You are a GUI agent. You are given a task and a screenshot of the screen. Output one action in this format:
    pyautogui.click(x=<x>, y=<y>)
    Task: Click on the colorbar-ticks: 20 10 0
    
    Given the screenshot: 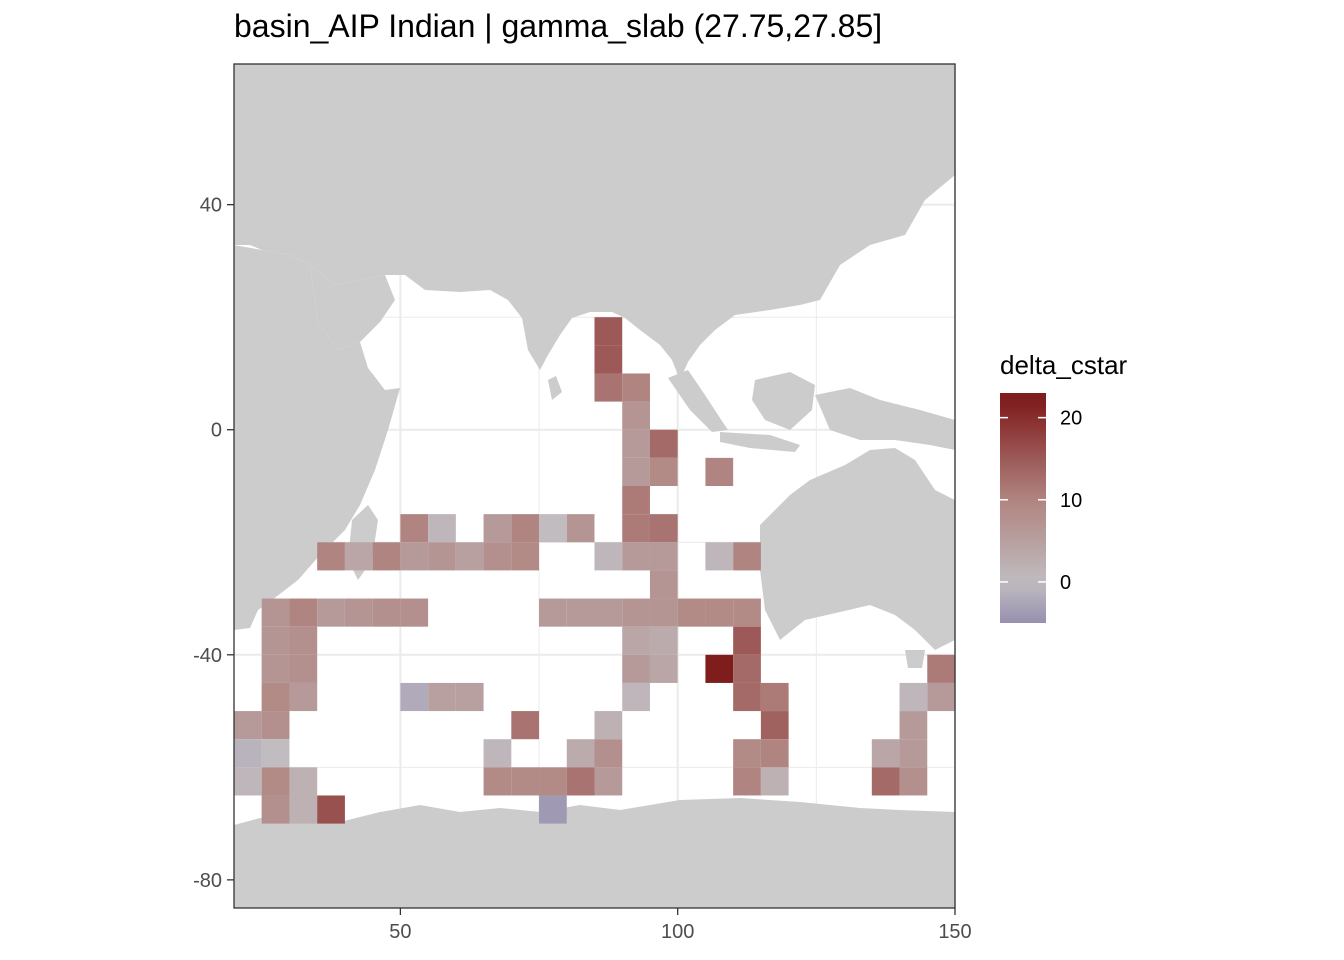 What is the action you would take?
    pyautogui.click(x=1041, y=501)
    